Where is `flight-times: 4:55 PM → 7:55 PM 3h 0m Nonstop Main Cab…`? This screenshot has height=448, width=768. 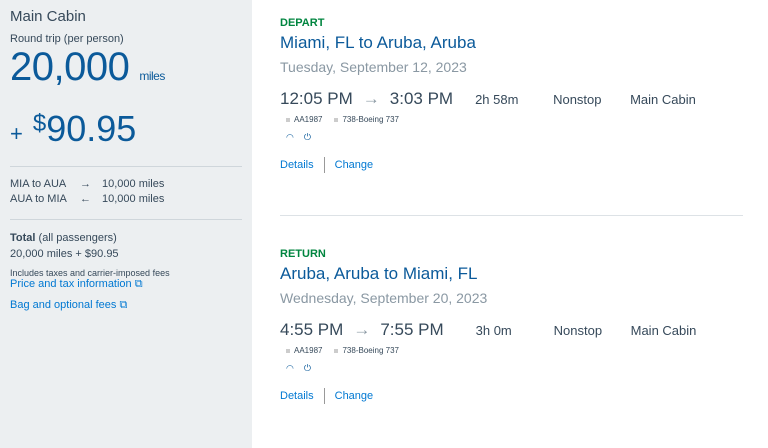 flight-times: 4:55 PM → 7:55 PM 3h 0m Nonstop Main Cab… is located at coordinates (511, 330).